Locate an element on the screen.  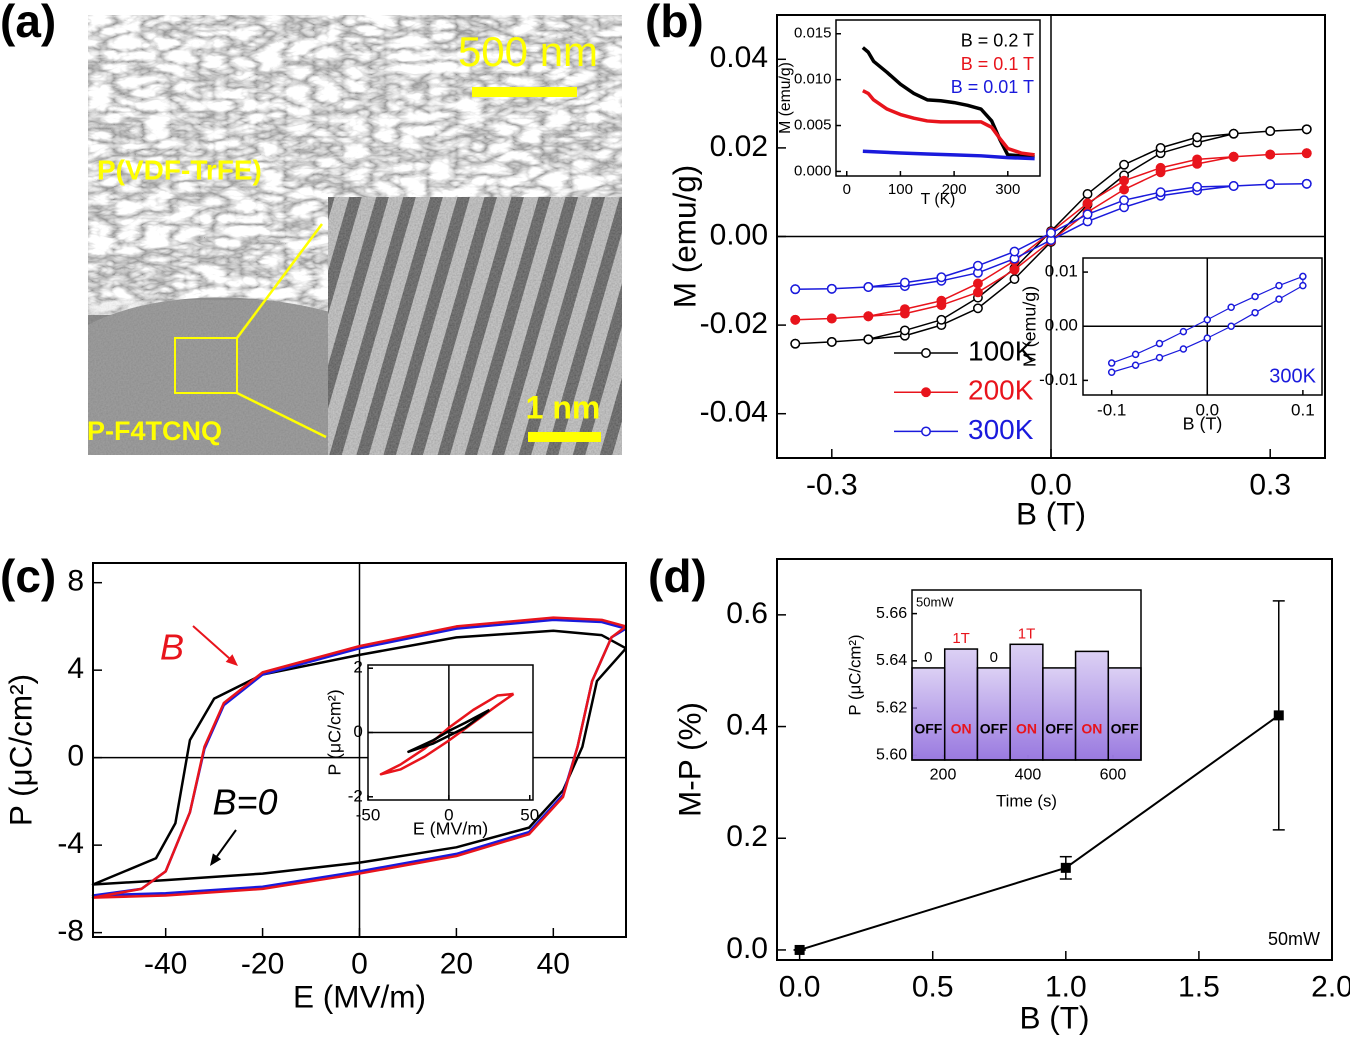
y-tick-label: 5.66 is located at coordinates (891, 613).